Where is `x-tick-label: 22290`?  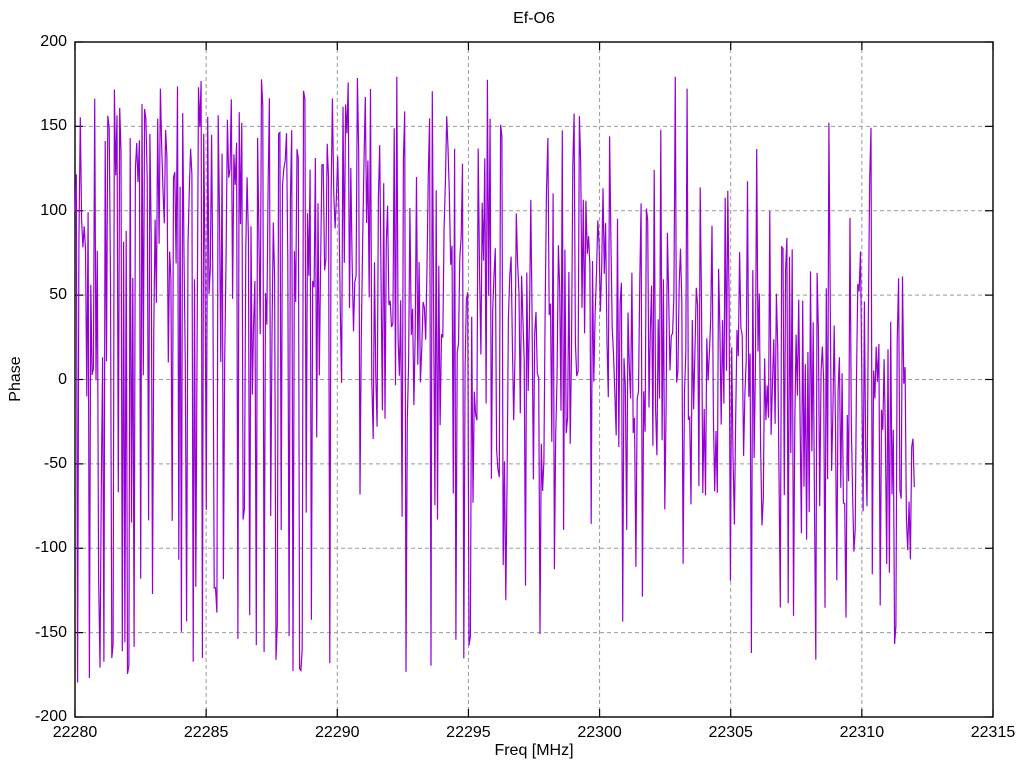 x-tick-label: 22290 is located at coordinates (337, 732).